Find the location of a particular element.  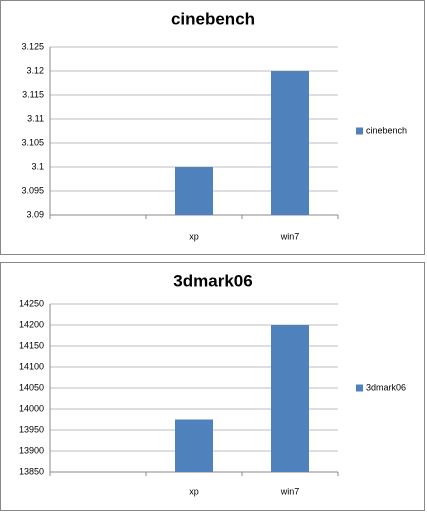

y-tick-label: 14250 is located at coordinates (31, 303).